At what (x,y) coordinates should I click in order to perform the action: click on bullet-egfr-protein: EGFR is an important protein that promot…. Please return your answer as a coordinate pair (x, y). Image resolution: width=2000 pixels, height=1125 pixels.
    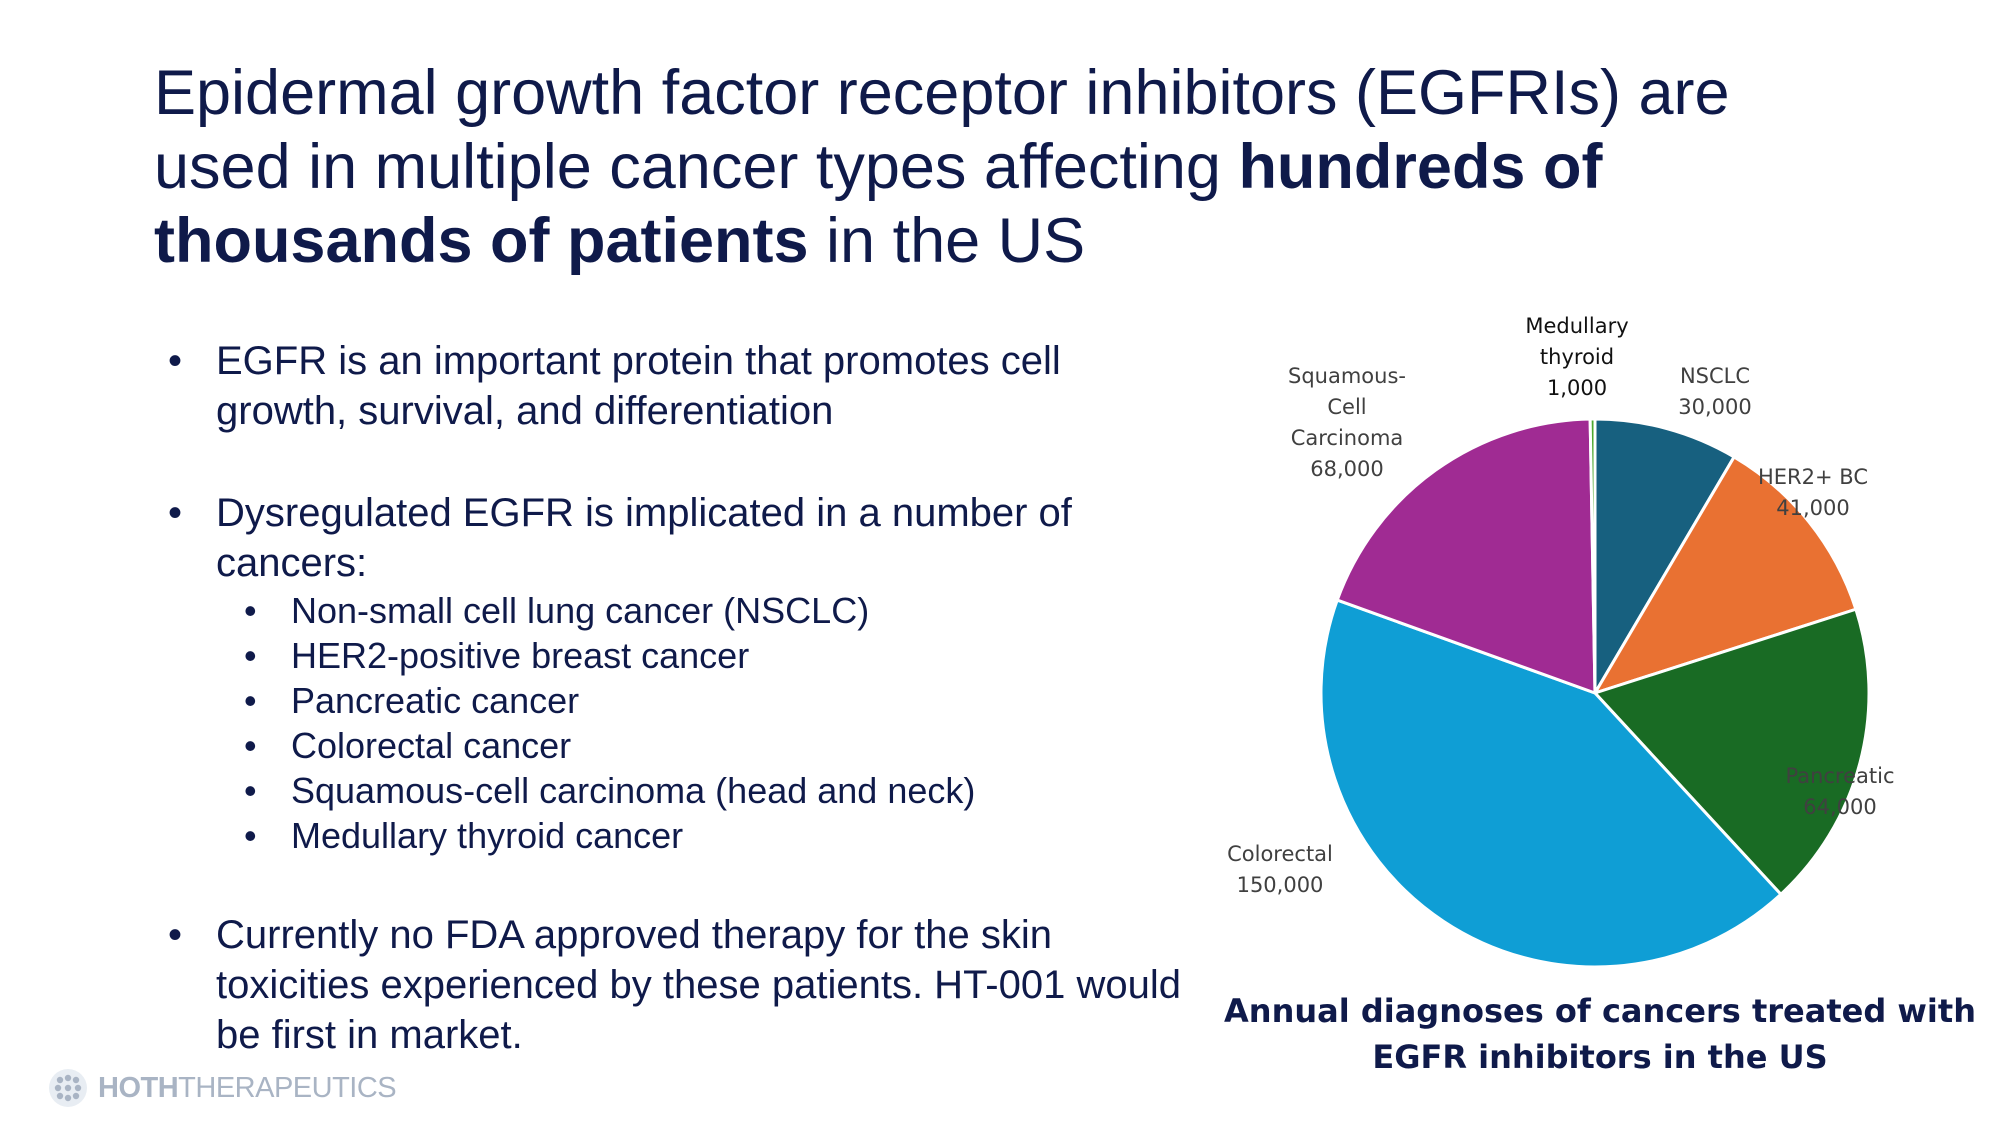
    Looking at the image, I should click on (680, 386).